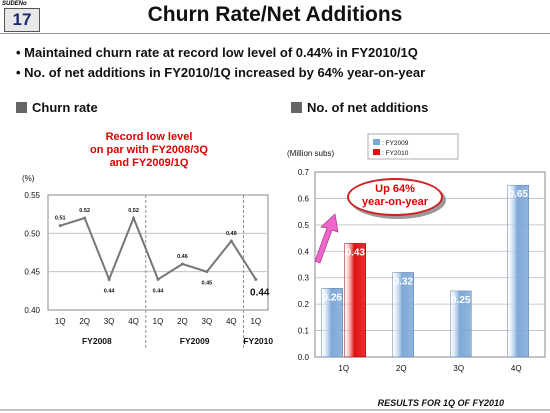 The height and width of the screenshot is (413, 550). Describe the element at coordinates (14, 4) in the screenshot. I see `slide-number-label: SUDENo` at that location.